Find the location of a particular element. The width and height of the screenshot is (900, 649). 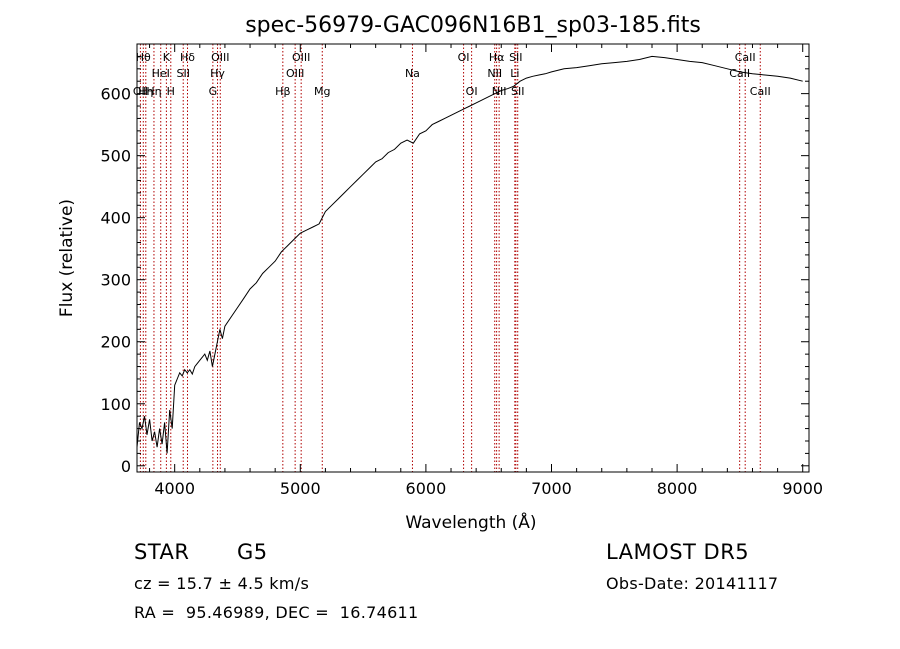

y-tick-label-5: 500 is located at coordinates (115, 156).